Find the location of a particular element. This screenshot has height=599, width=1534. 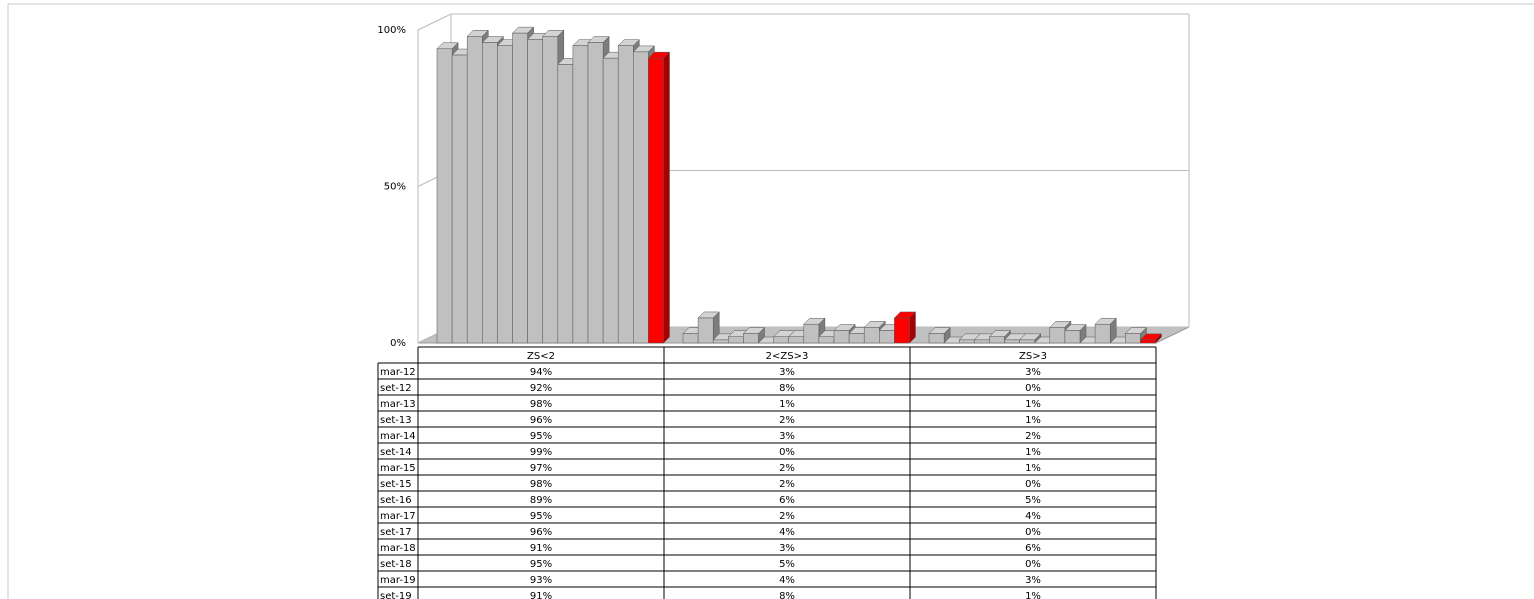

legend-label: set-15 is located at coordinates (396, 484).